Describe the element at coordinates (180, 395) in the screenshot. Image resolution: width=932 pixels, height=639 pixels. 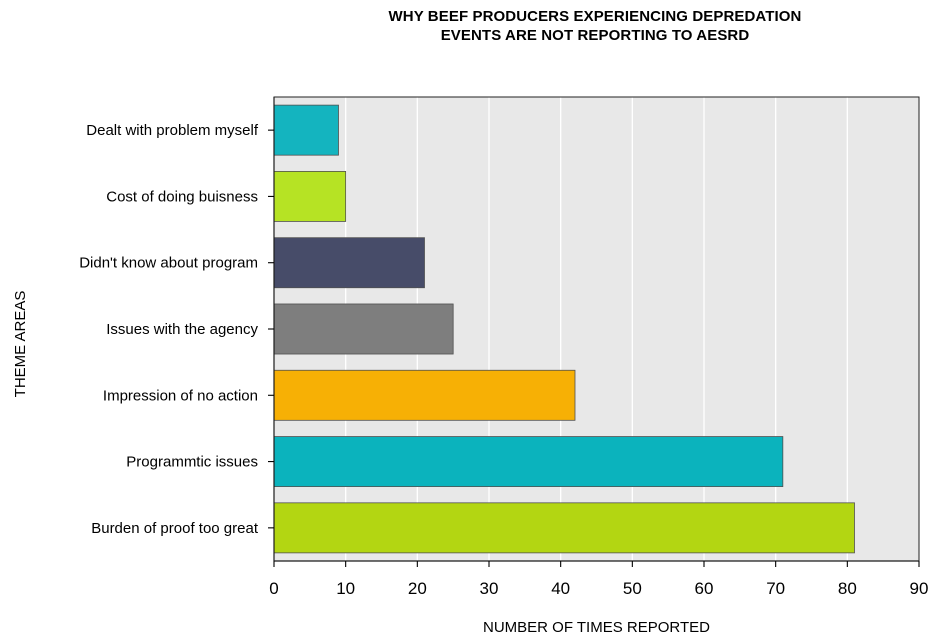
I see `y-category-label: Impression of no action` at that location.